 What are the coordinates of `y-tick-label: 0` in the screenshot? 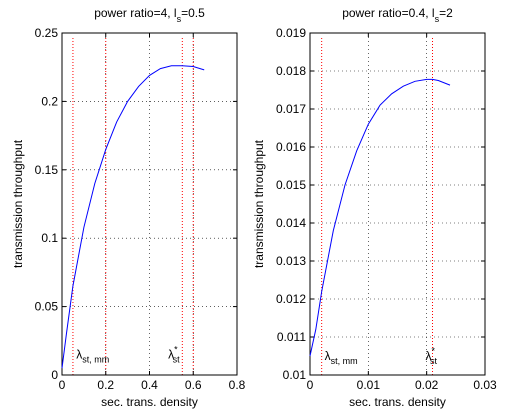 It's located at (54, 375).